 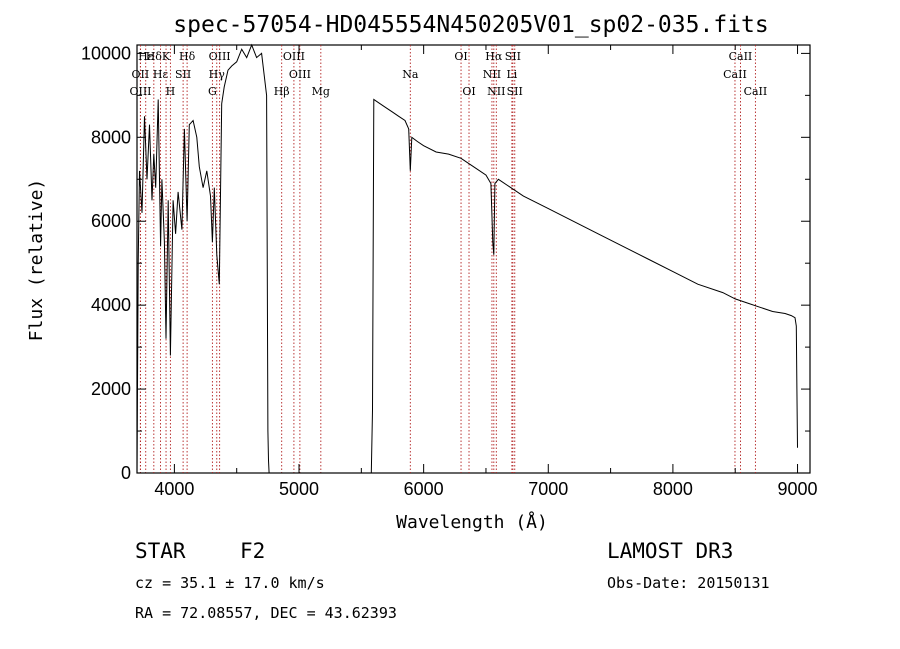 What do you see at coordinates (282, 91) in the screenshot?
I see `line-label: Hβ` at bounding box center [282, 91].